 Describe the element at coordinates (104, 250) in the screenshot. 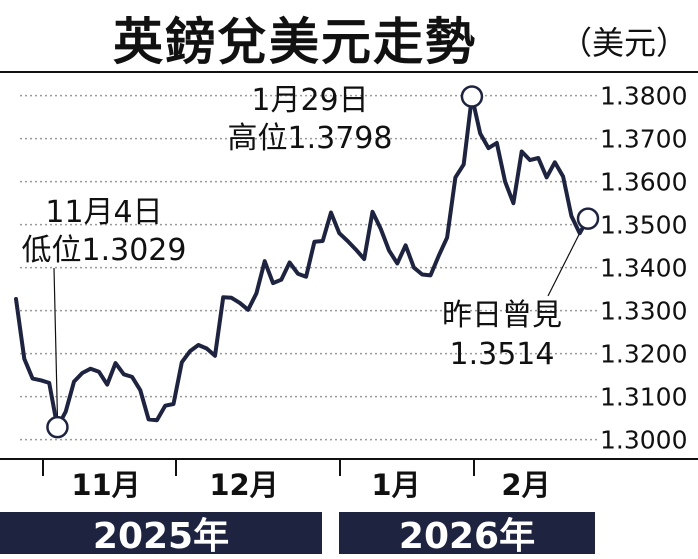

I see `low-annotation-value: 低位1.3029` at that location.